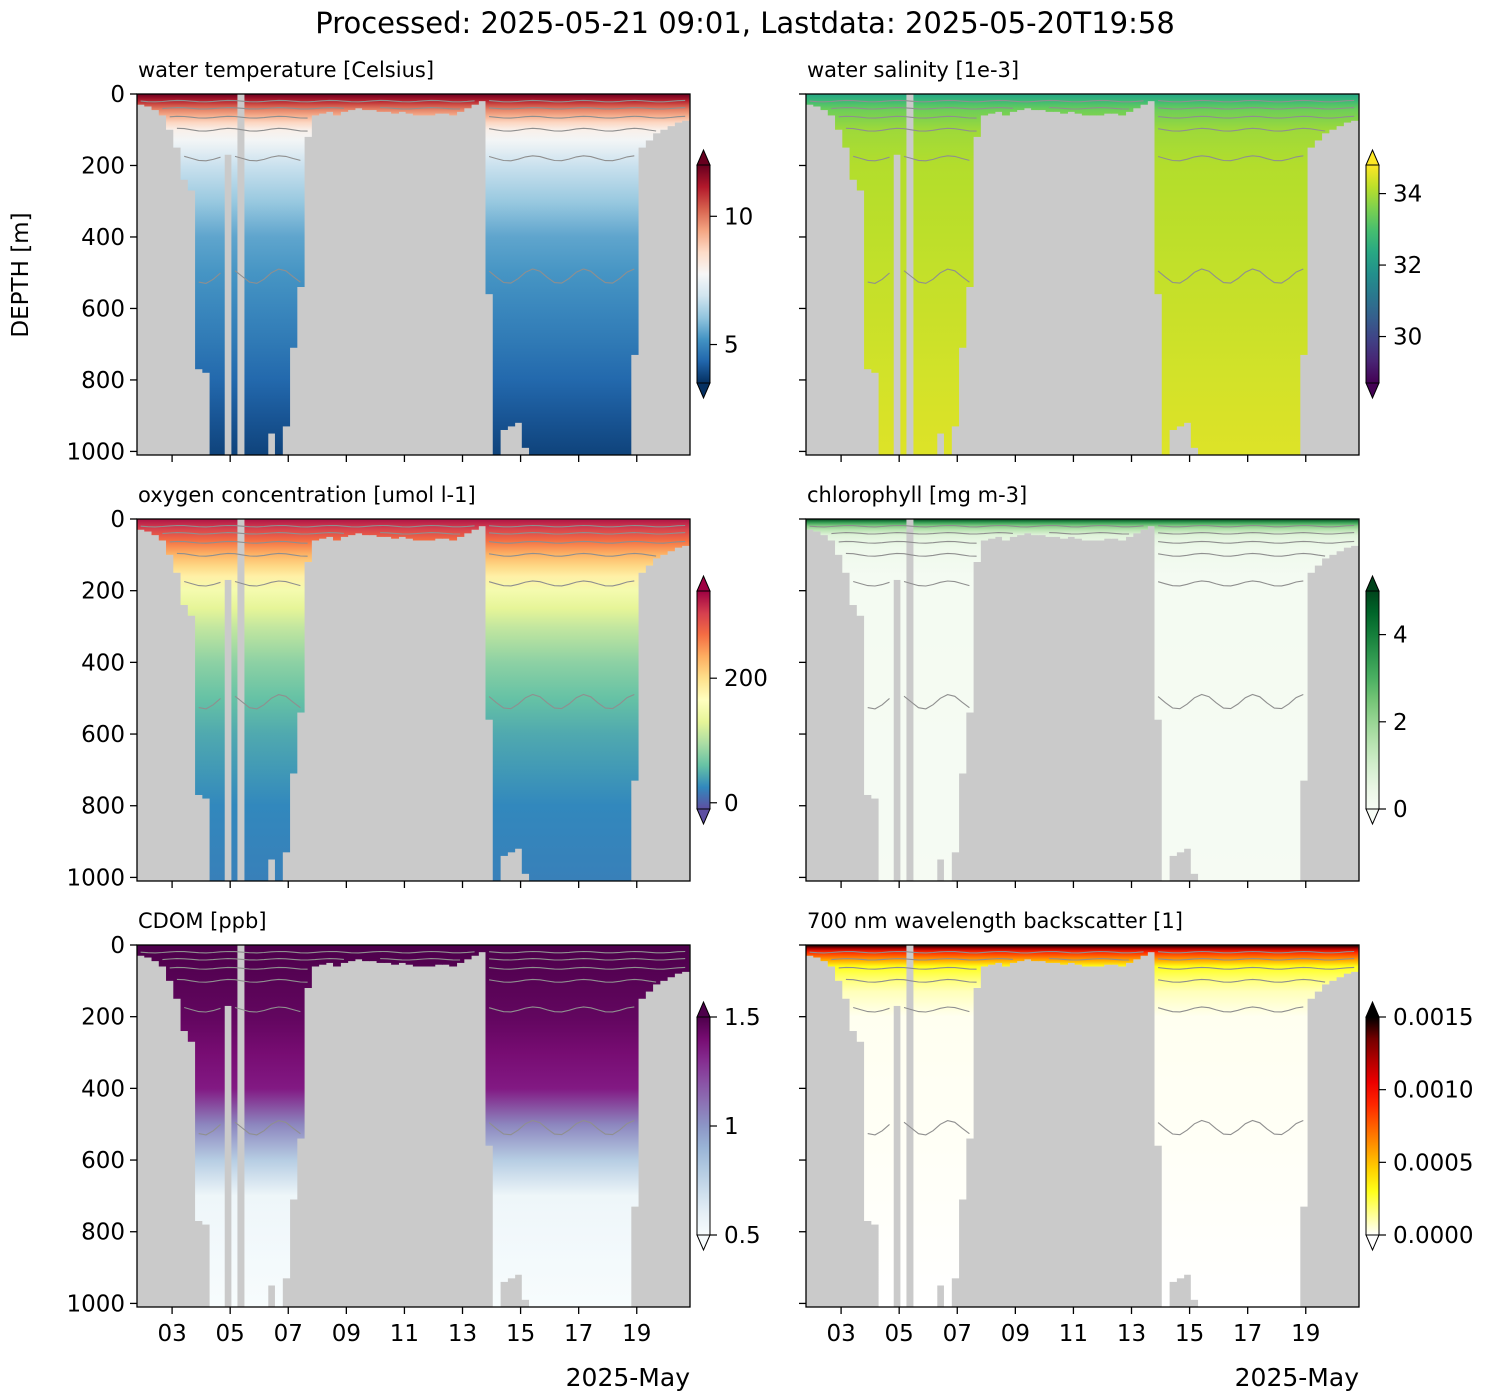 Image resolution: width=1500 pixels, height=1400 pixels. I want to click on y-tick-label: 1000, so click(95, 452).